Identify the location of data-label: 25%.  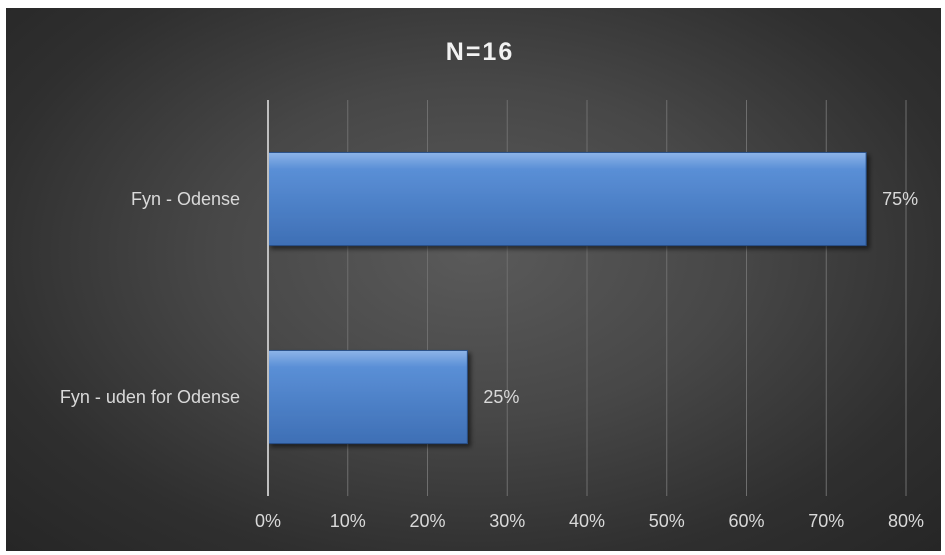
(501, 397).